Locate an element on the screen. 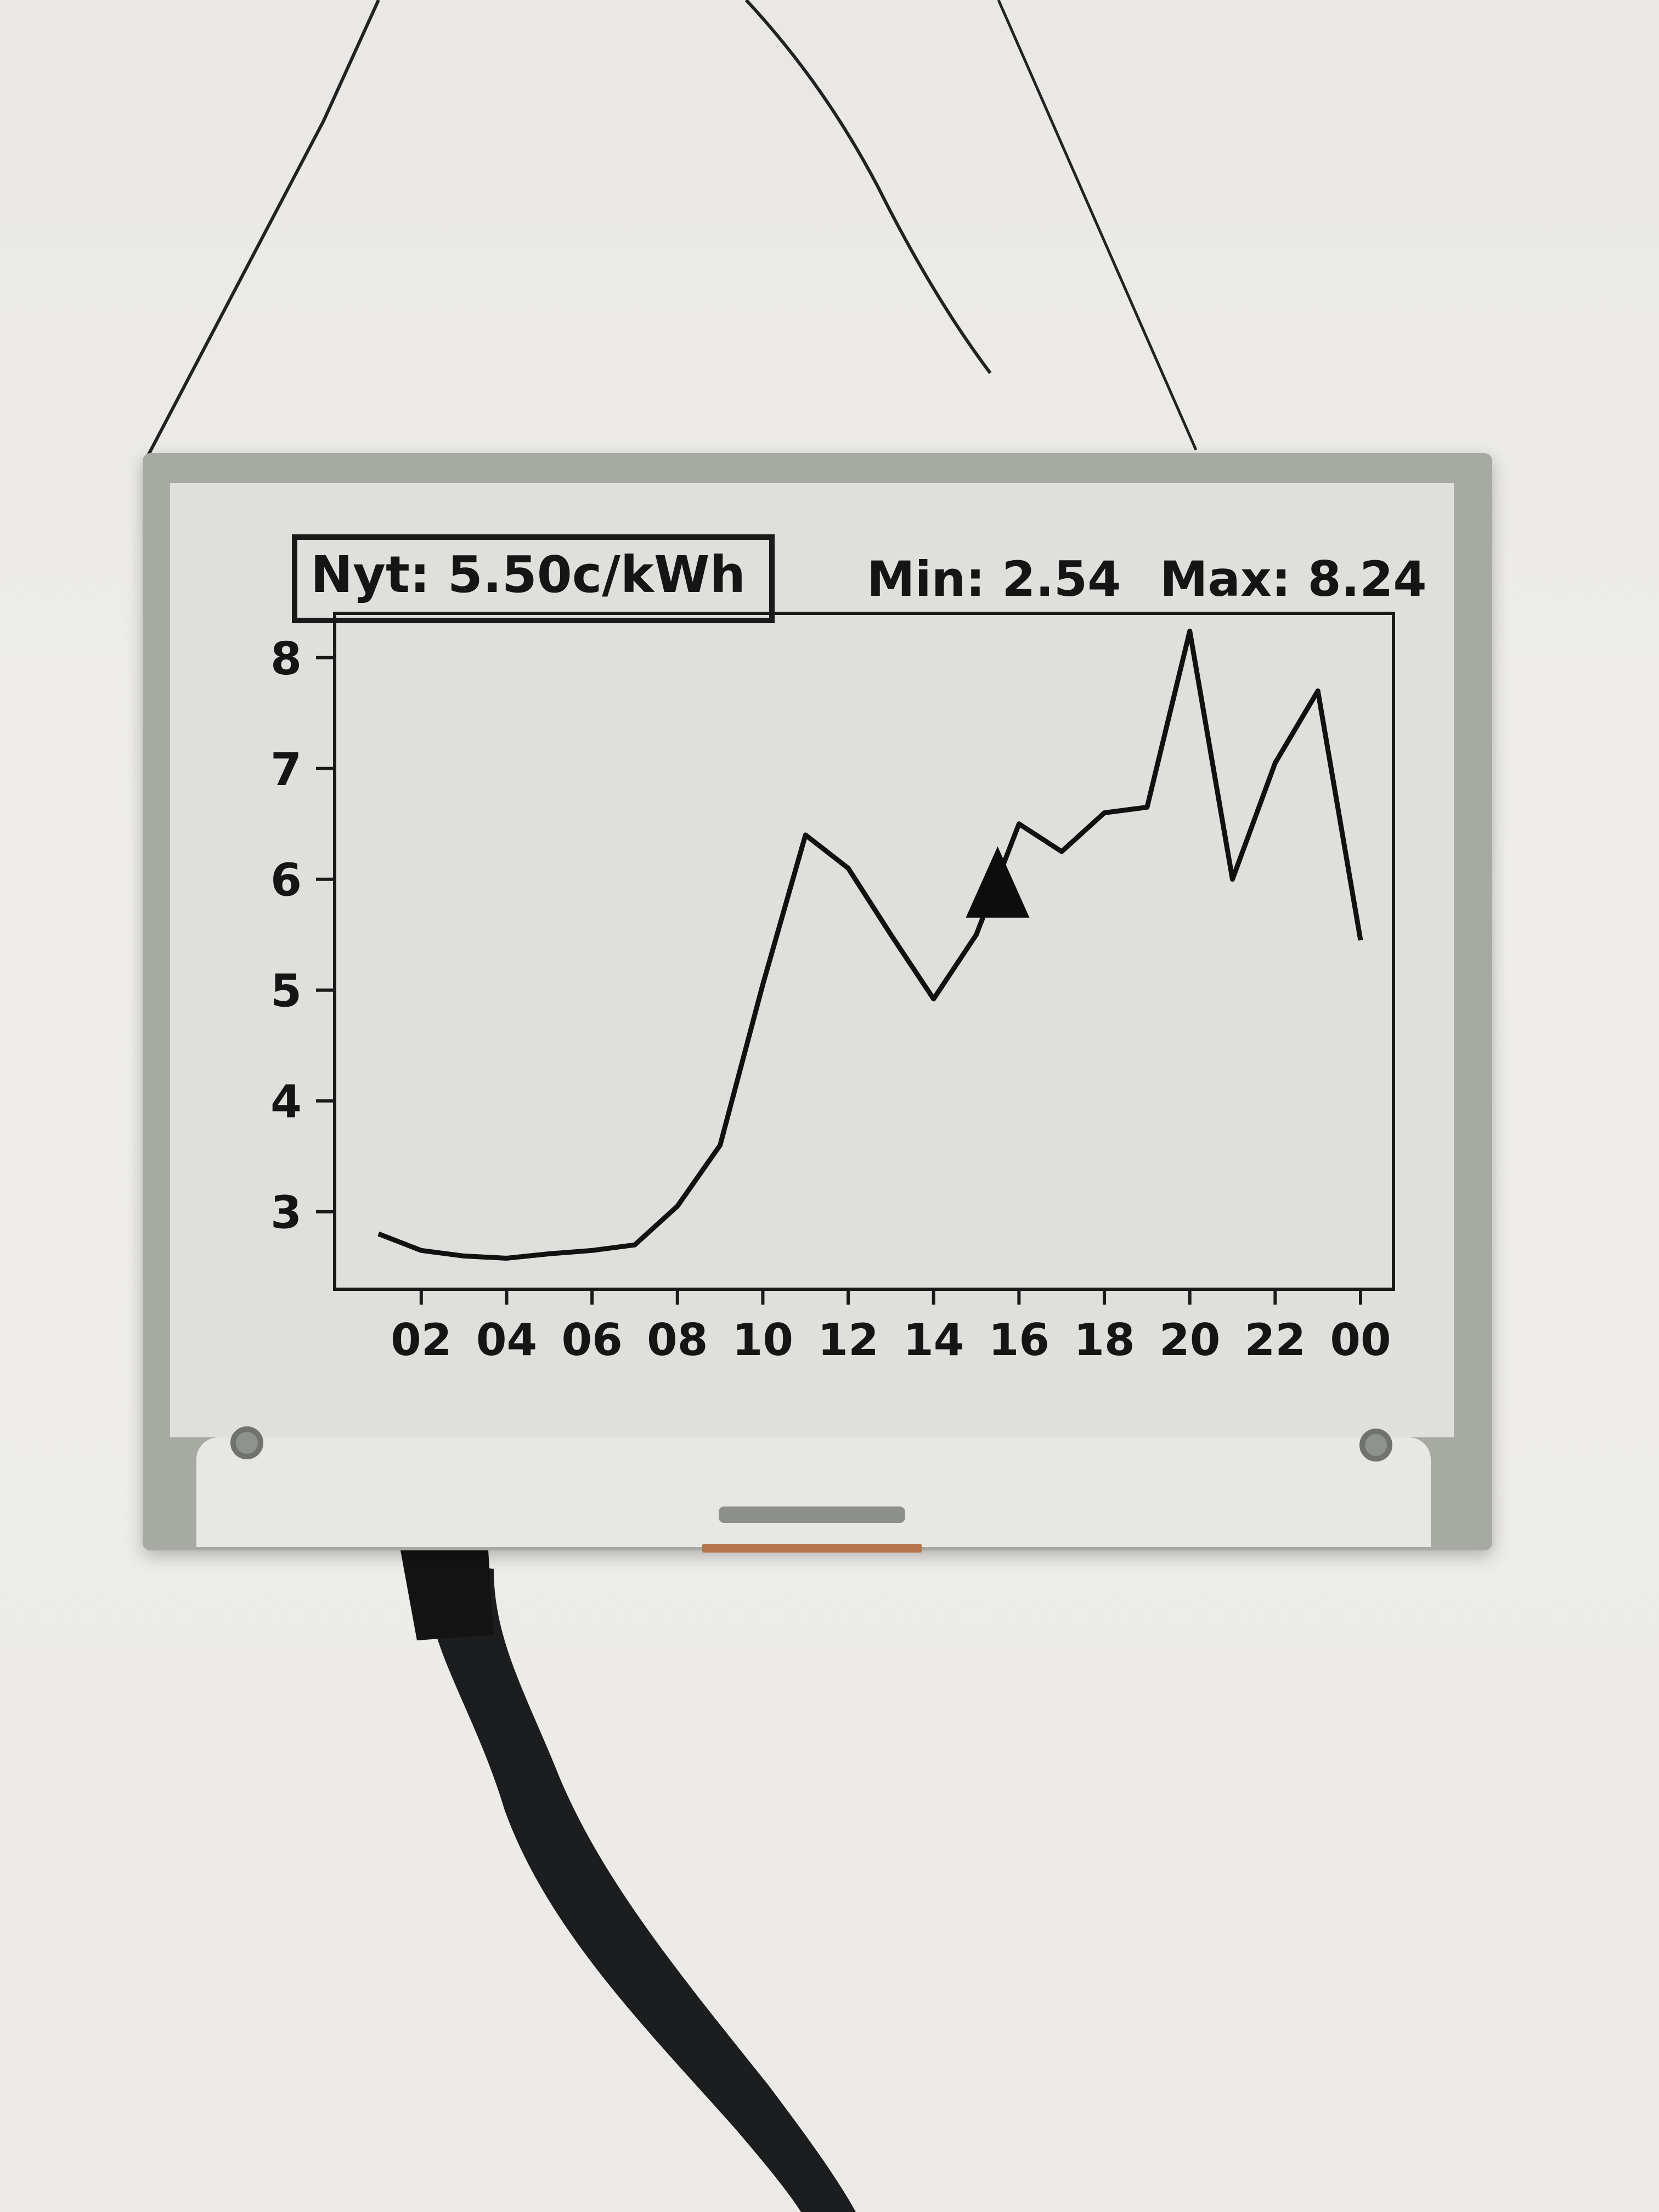 The image size is (1659, 2212). y-tick-label: 8 is located at coordinates (286, 659).